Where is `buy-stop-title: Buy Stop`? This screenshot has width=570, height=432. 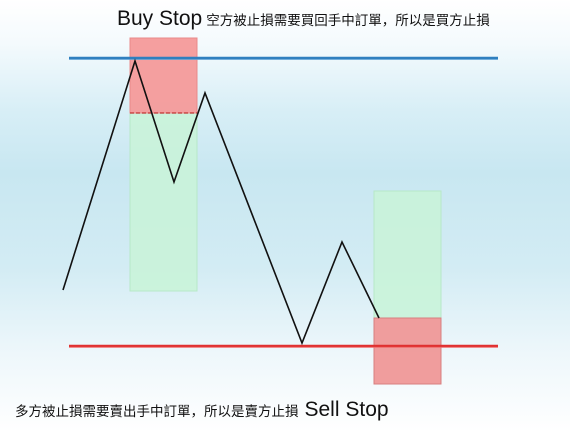 buy-stop-title: Buy Stop is located at coordinates (160, 18).